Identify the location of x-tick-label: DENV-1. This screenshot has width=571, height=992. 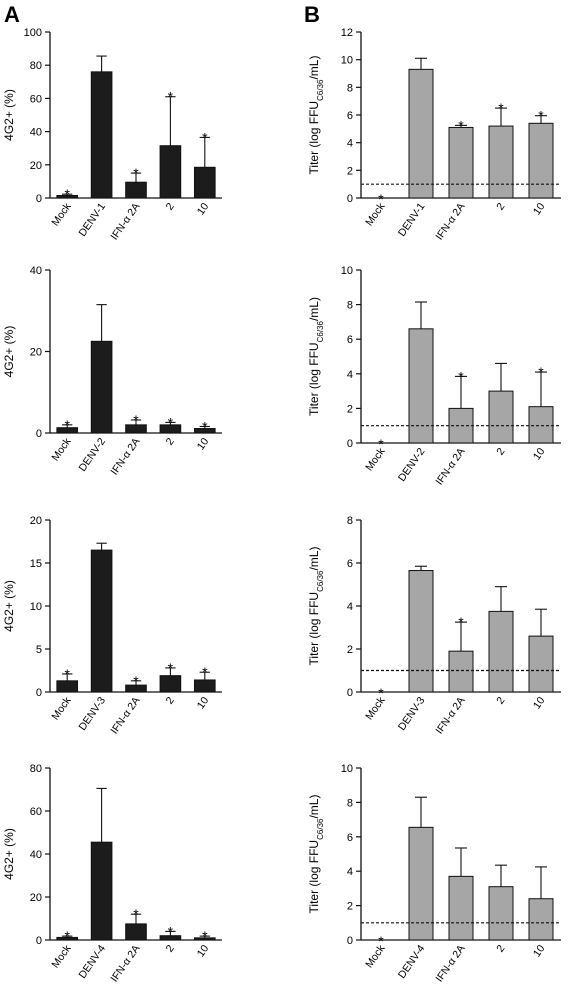
(92, 220).